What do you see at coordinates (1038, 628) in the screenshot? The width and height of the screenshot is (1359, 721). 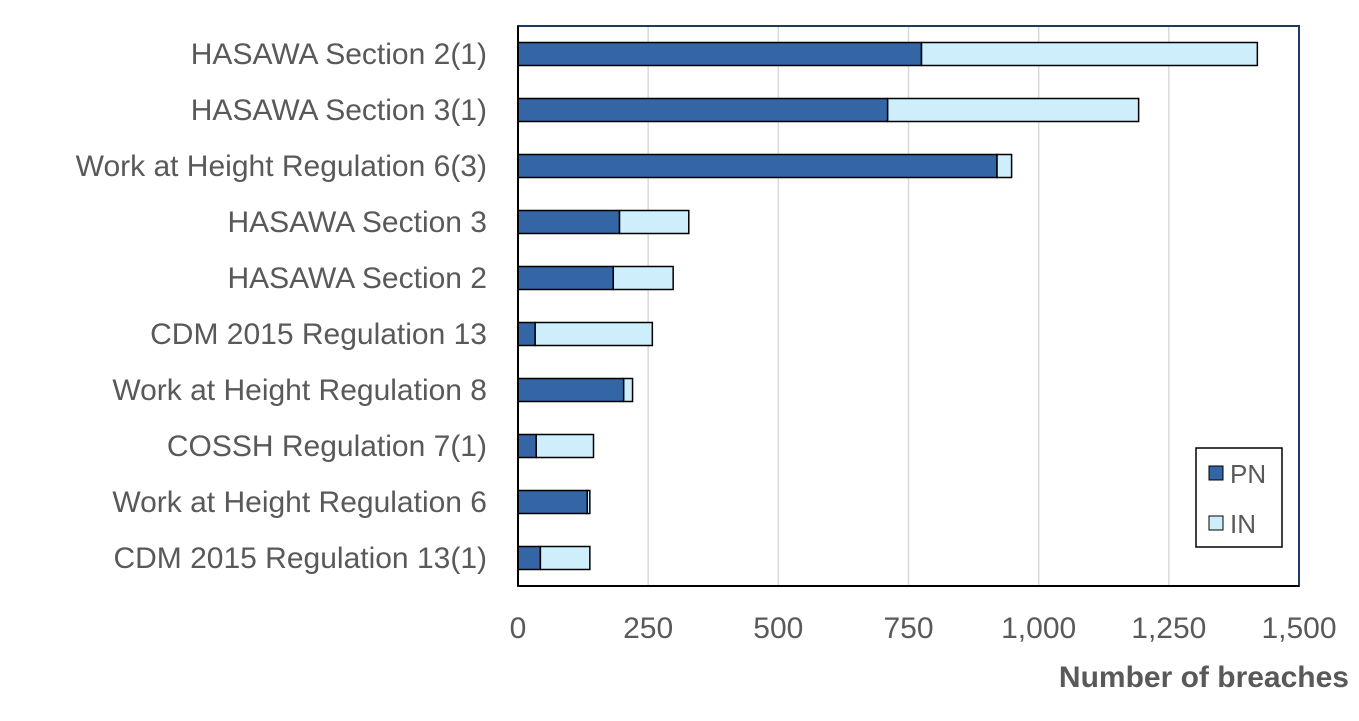 I see `x-tick-label: 1,000` at bounding box center [1038, 628].